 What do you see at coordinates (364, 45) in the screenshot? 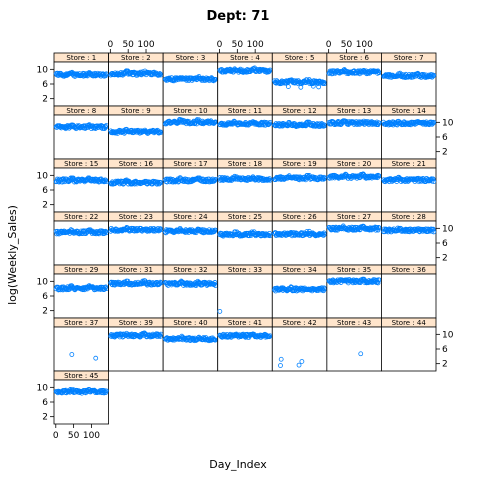
I see `x-tick-label: 100` at bounding box center [364, 45].